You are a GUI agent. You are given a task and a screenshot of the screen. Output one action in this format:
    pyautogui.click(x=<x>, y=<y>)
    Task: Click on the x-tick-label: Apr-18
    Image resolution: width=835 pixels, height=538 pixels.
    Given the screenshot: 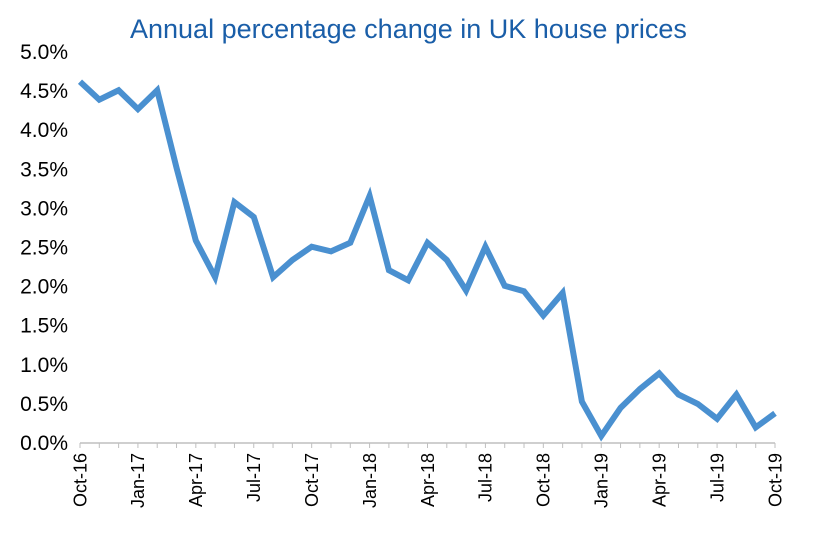 What is the action you would take?
    pyautogui.click(x=428, y=480)
    